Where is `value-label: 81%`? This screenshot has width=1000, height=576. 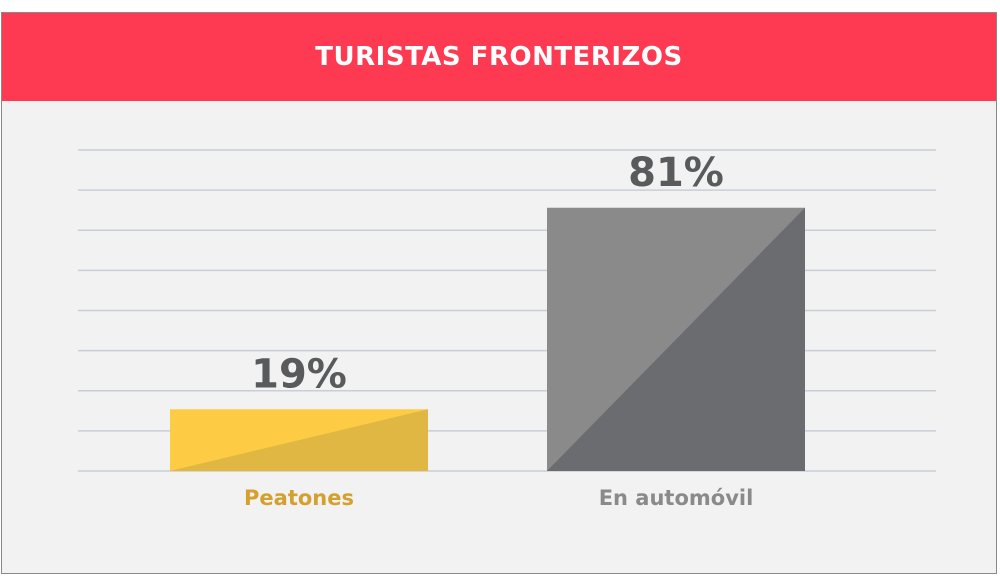 value-label: 81% is located at coordinates (676, 173).